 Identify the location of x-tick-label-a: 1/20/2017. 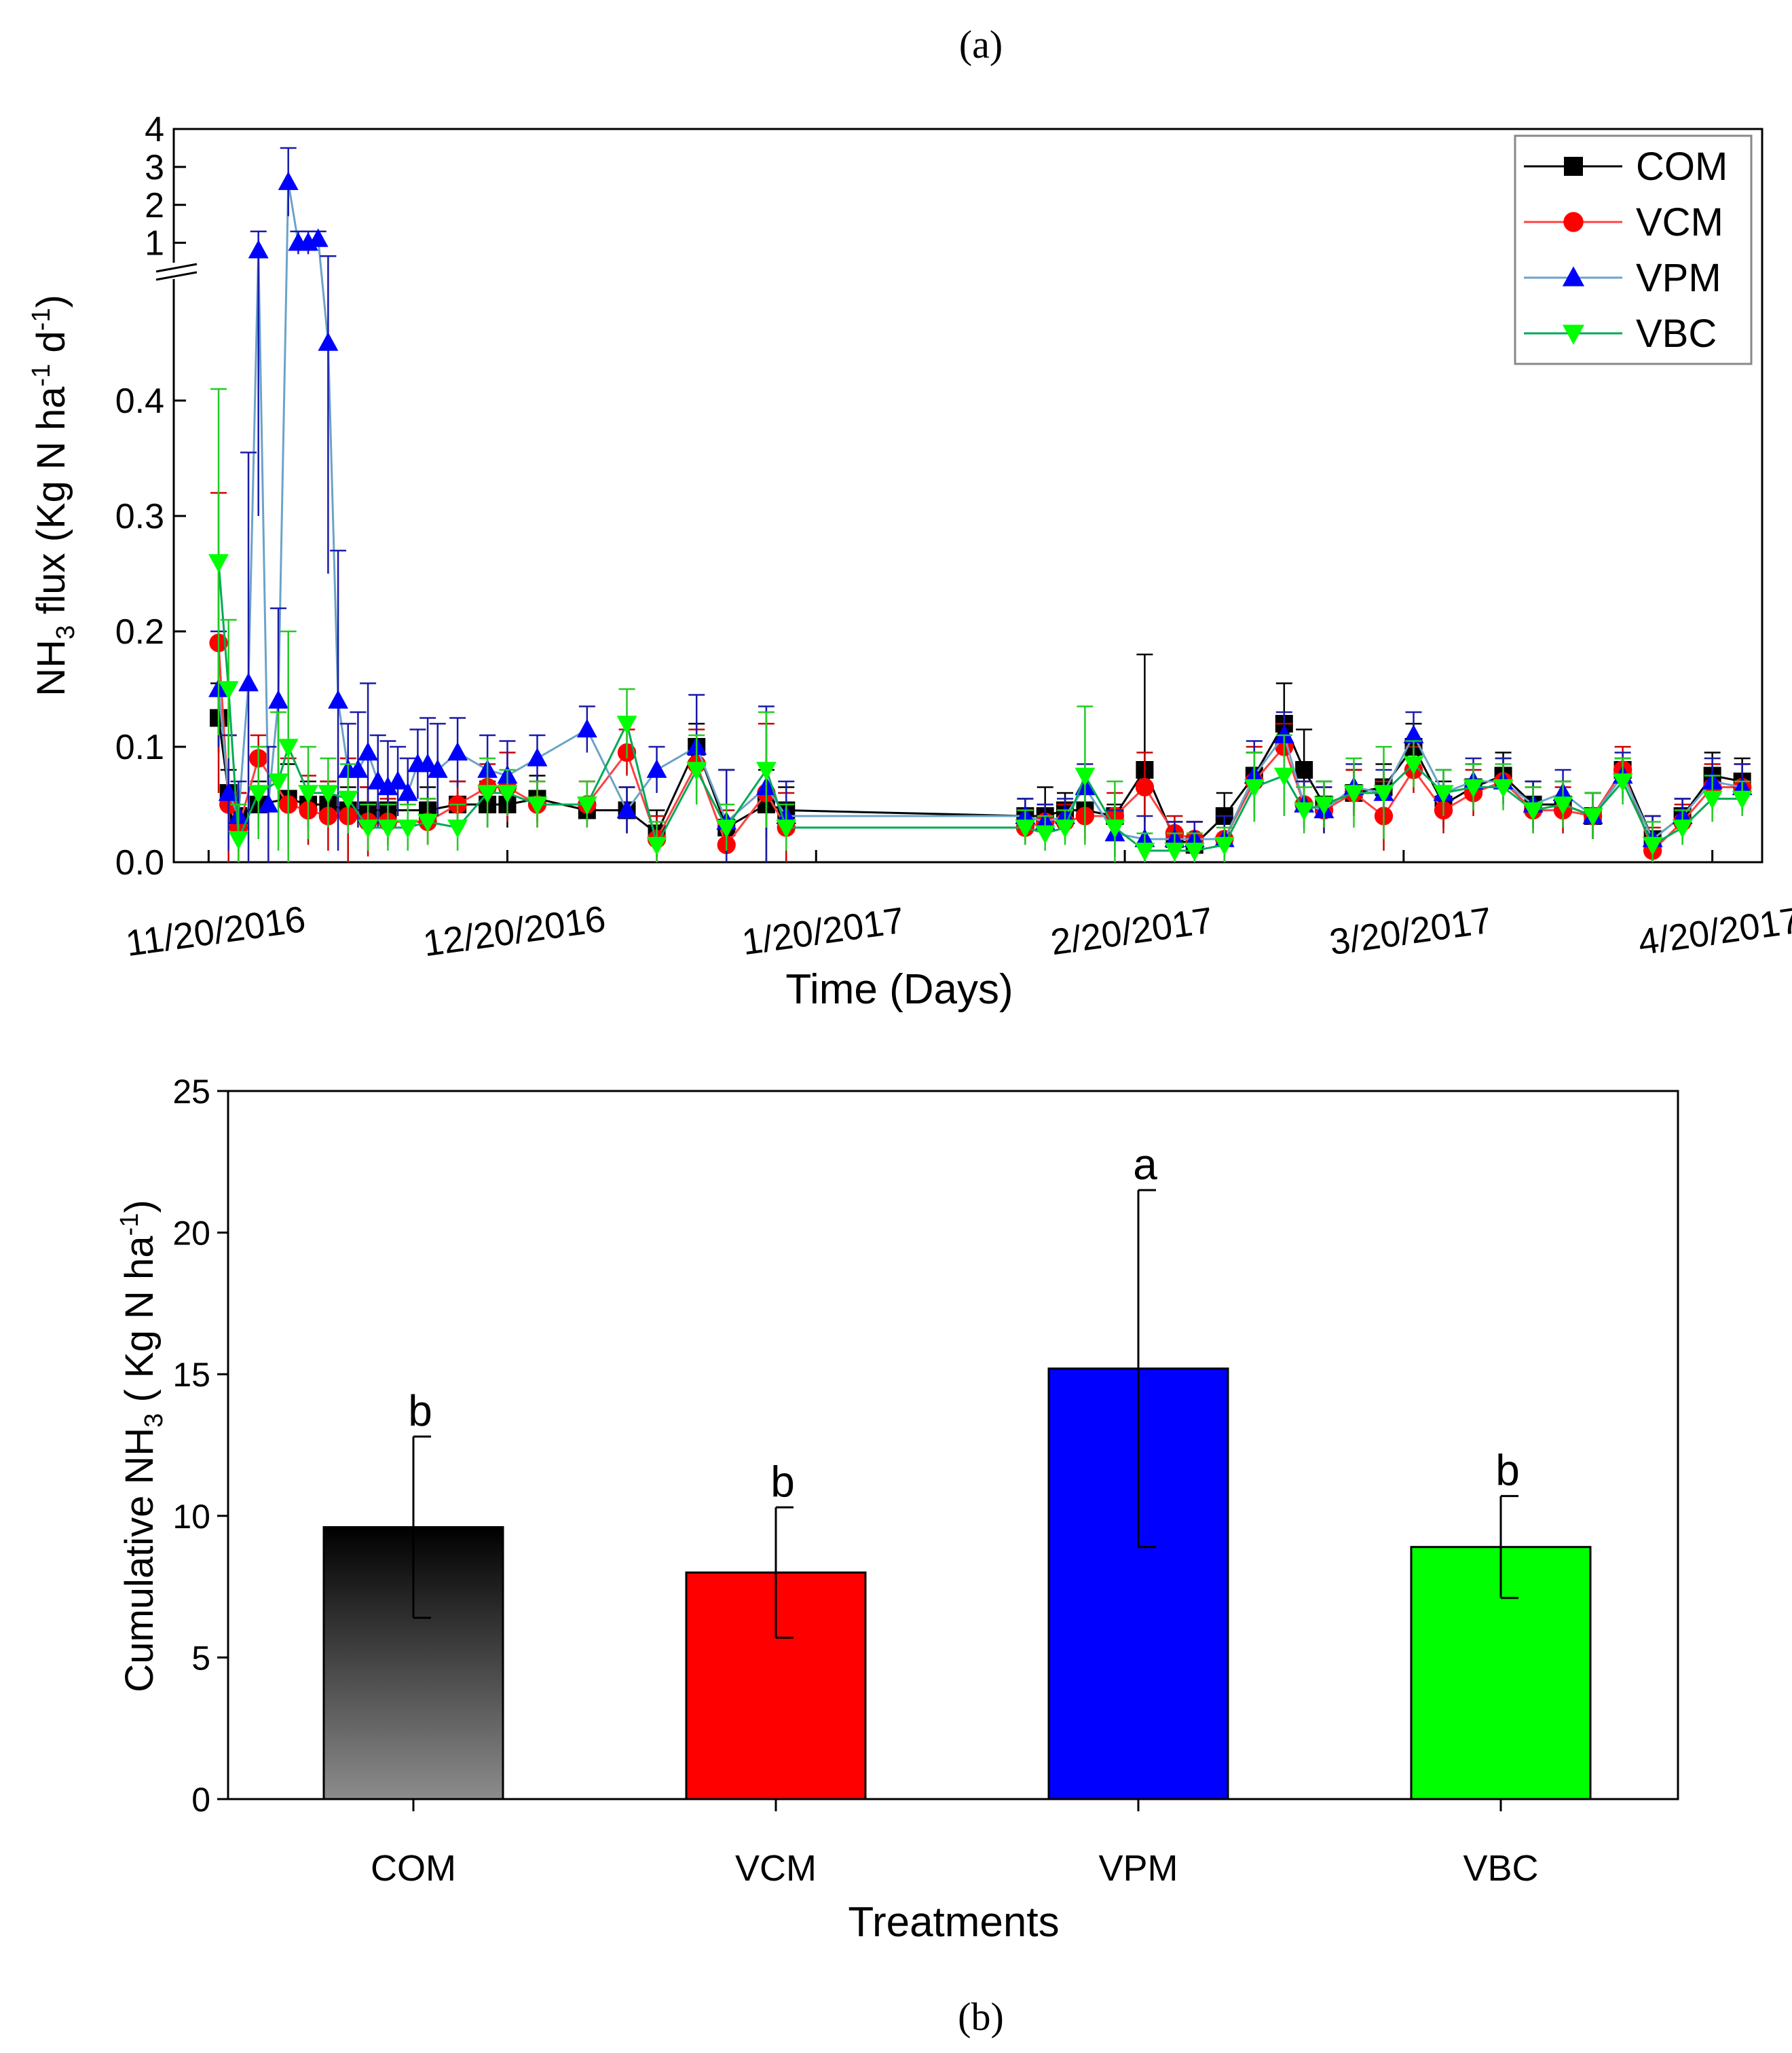
(822, 931).